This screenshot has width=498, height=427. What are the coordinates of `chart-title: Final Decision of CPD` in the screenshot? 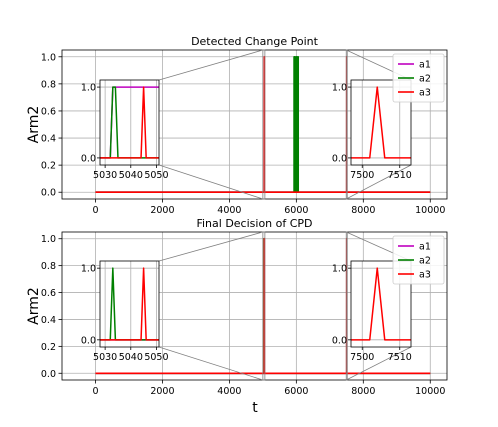 It's located at (254, 223).